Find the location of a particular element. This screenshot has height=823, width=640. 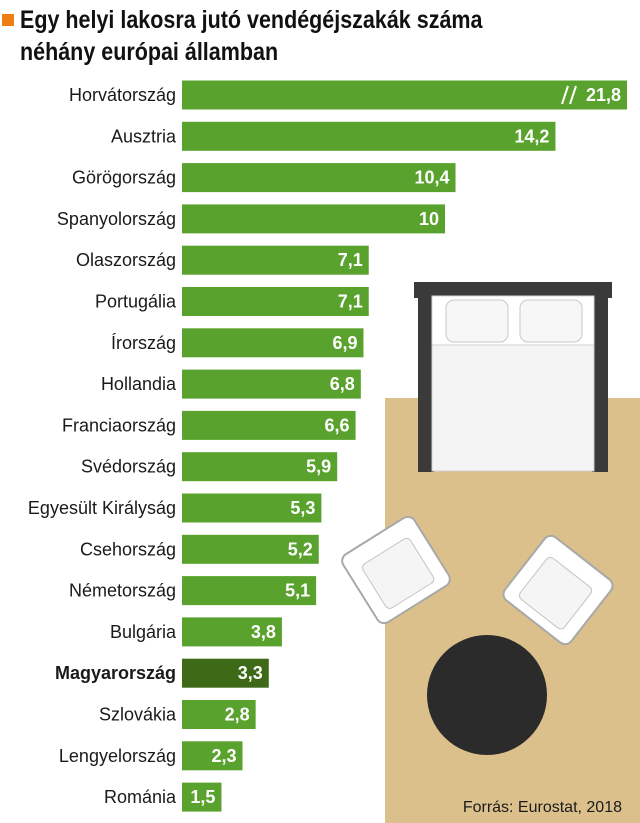

category-label-10: Egyesült Királyság is located at coordinates (102, 508).